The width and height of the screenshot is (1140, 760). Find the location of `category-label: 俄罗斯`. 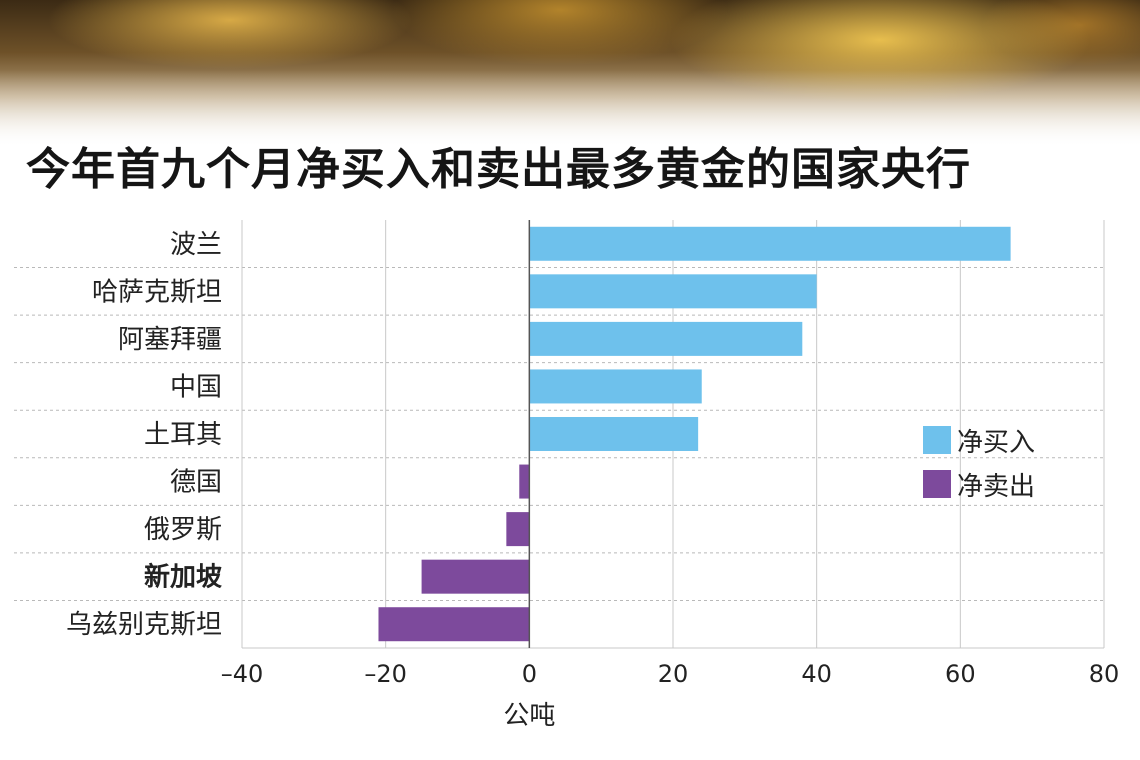

category-label: 俄罗斯 is located at coordinates (183, 530).